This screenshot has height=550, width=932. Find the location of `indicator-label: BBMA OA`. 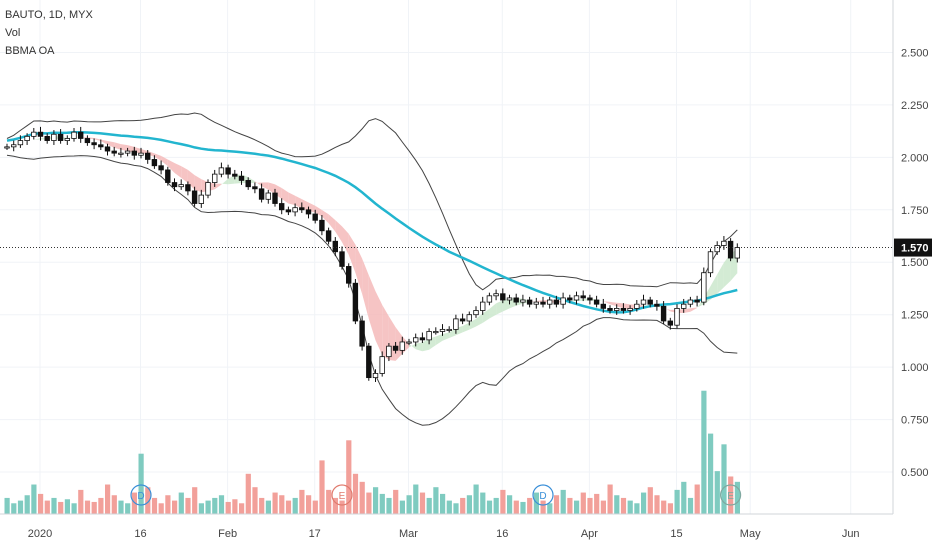

indicator-label: BBMA OA is located at coordinates (30, 51).